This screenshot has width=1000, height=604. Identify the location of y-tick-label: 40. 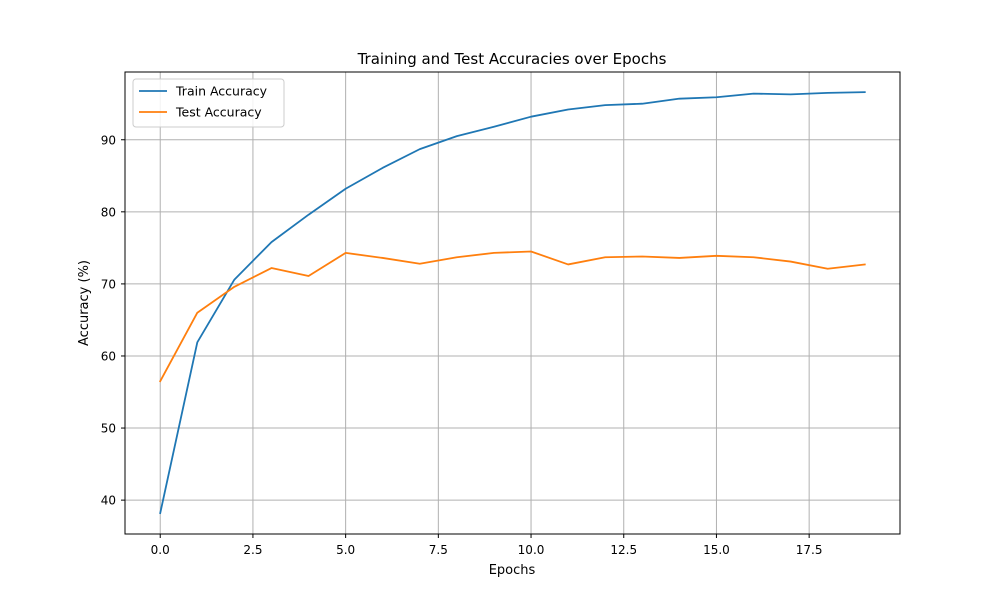
(108, 501).